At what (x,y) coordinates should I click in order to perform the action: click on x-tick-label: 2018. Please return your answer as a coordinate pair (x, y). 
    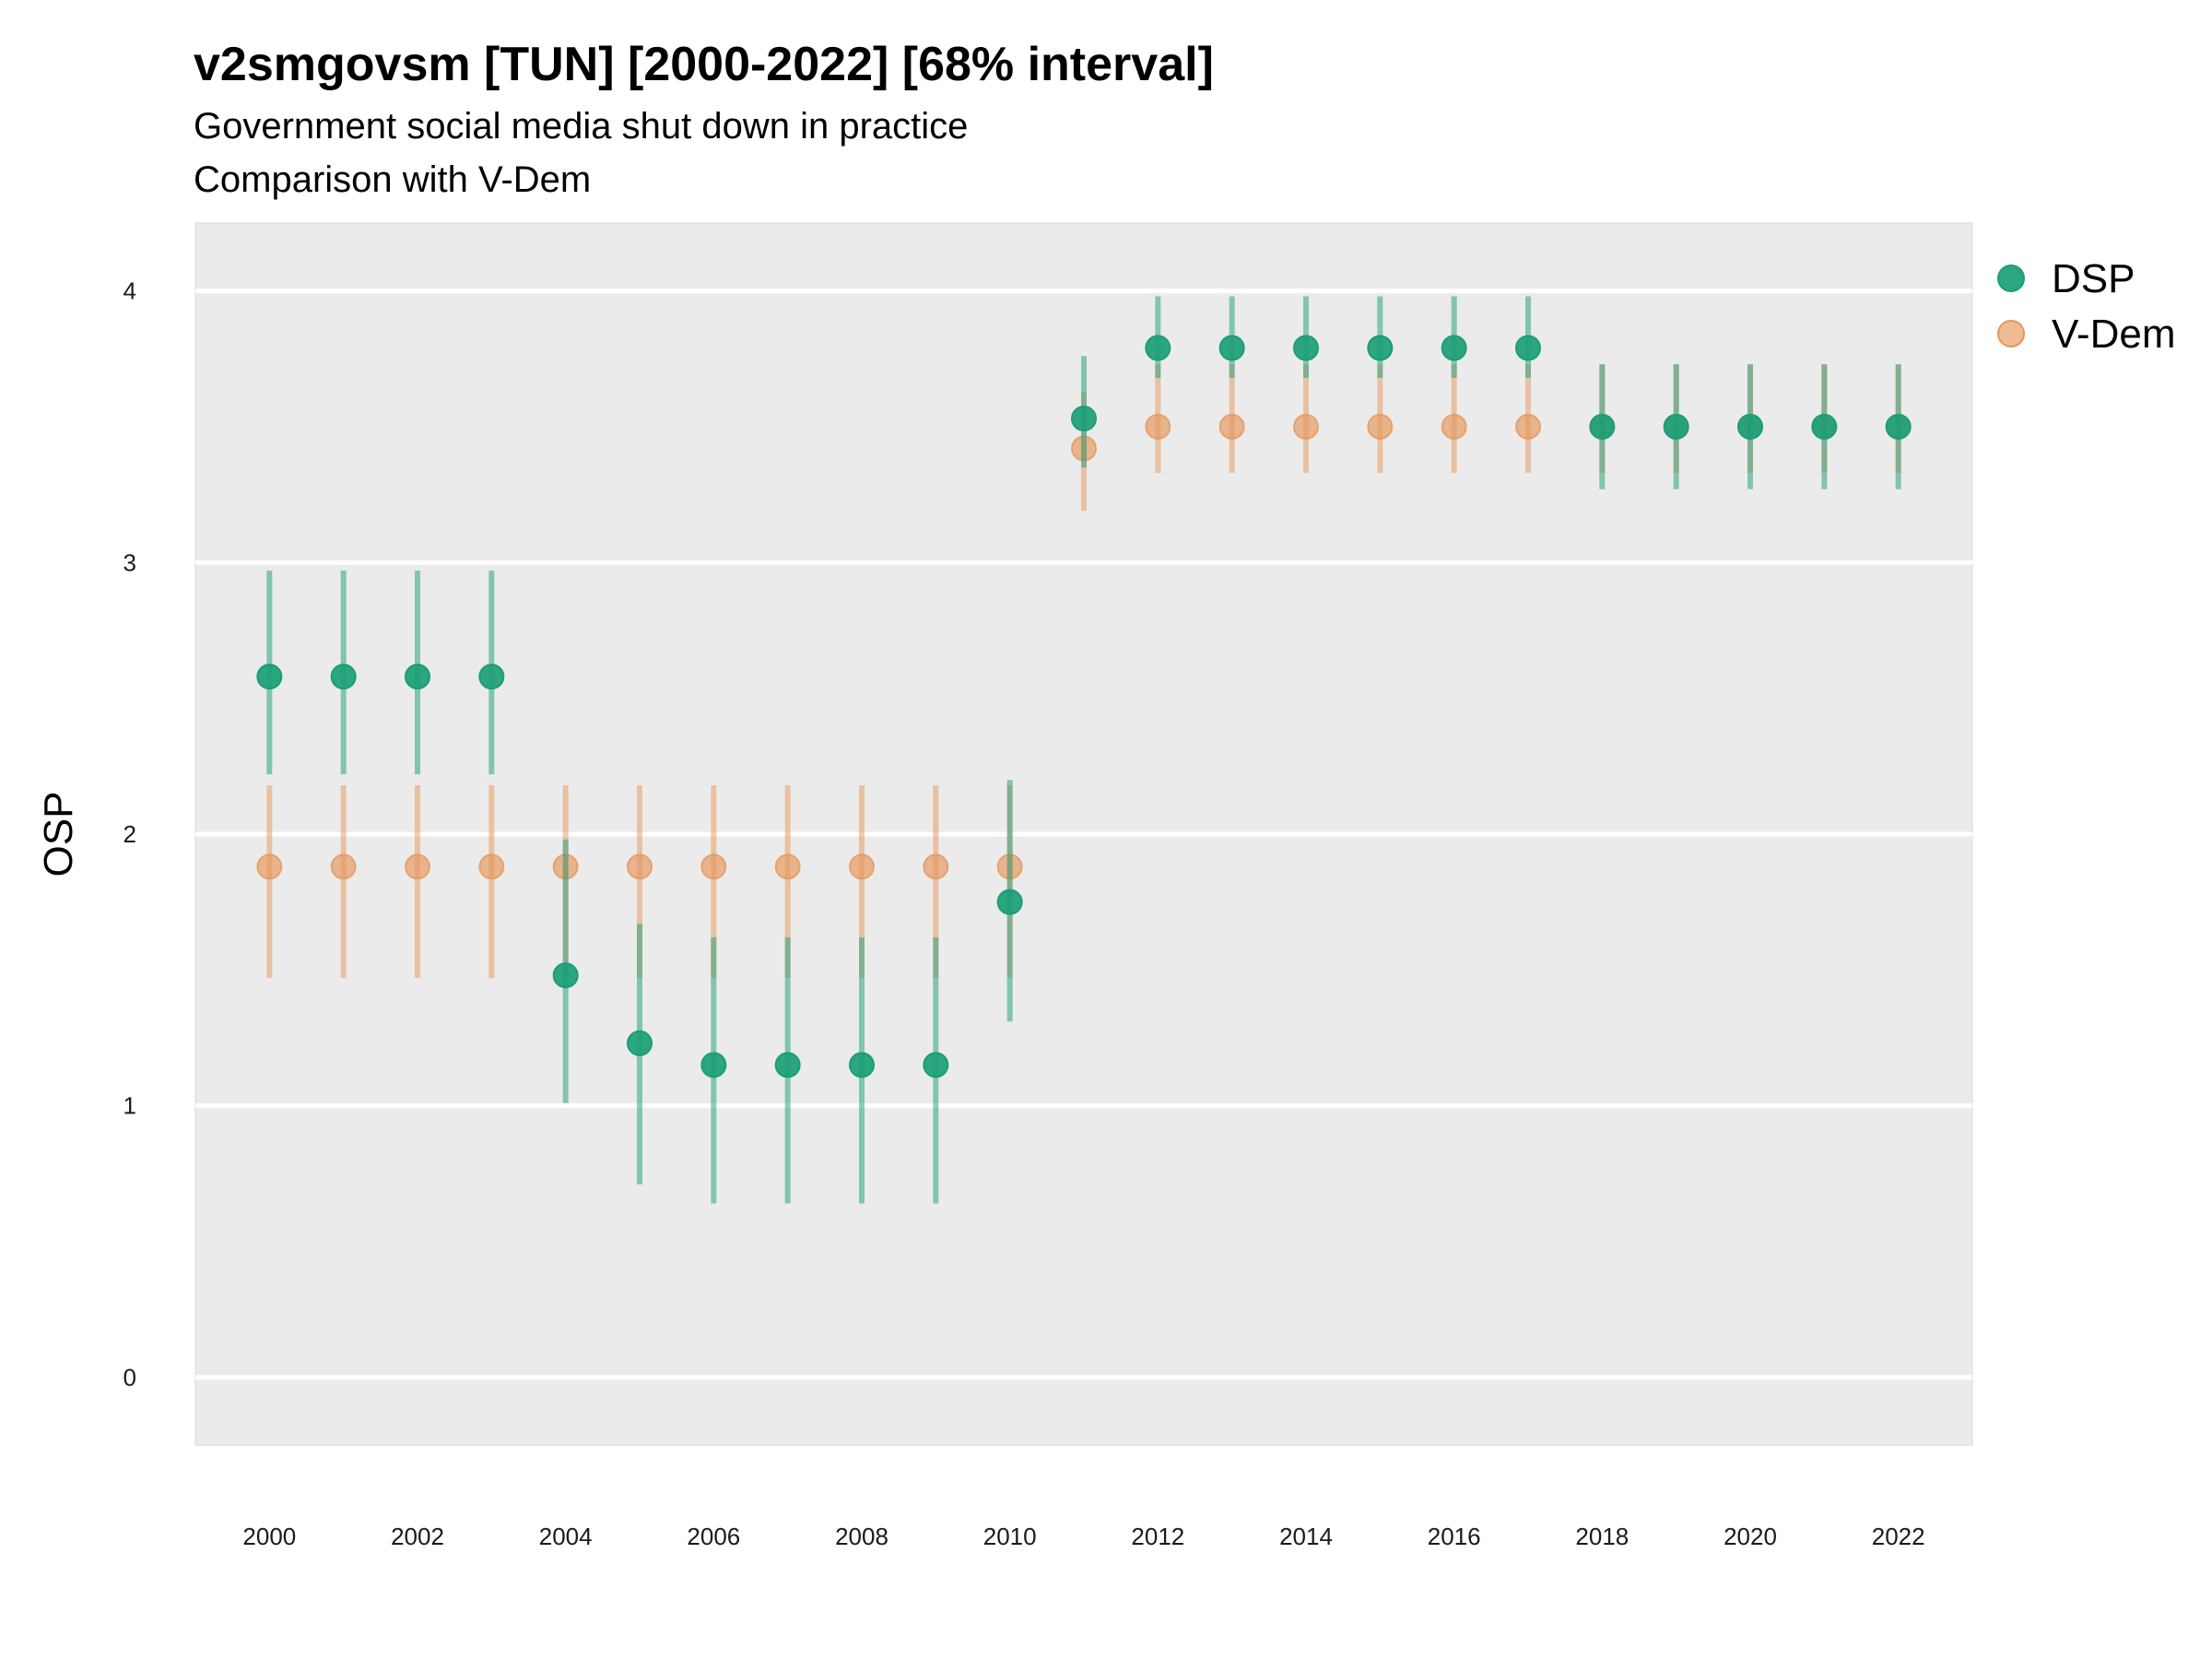
    Looking at the image, I should click on (1602, 1536).